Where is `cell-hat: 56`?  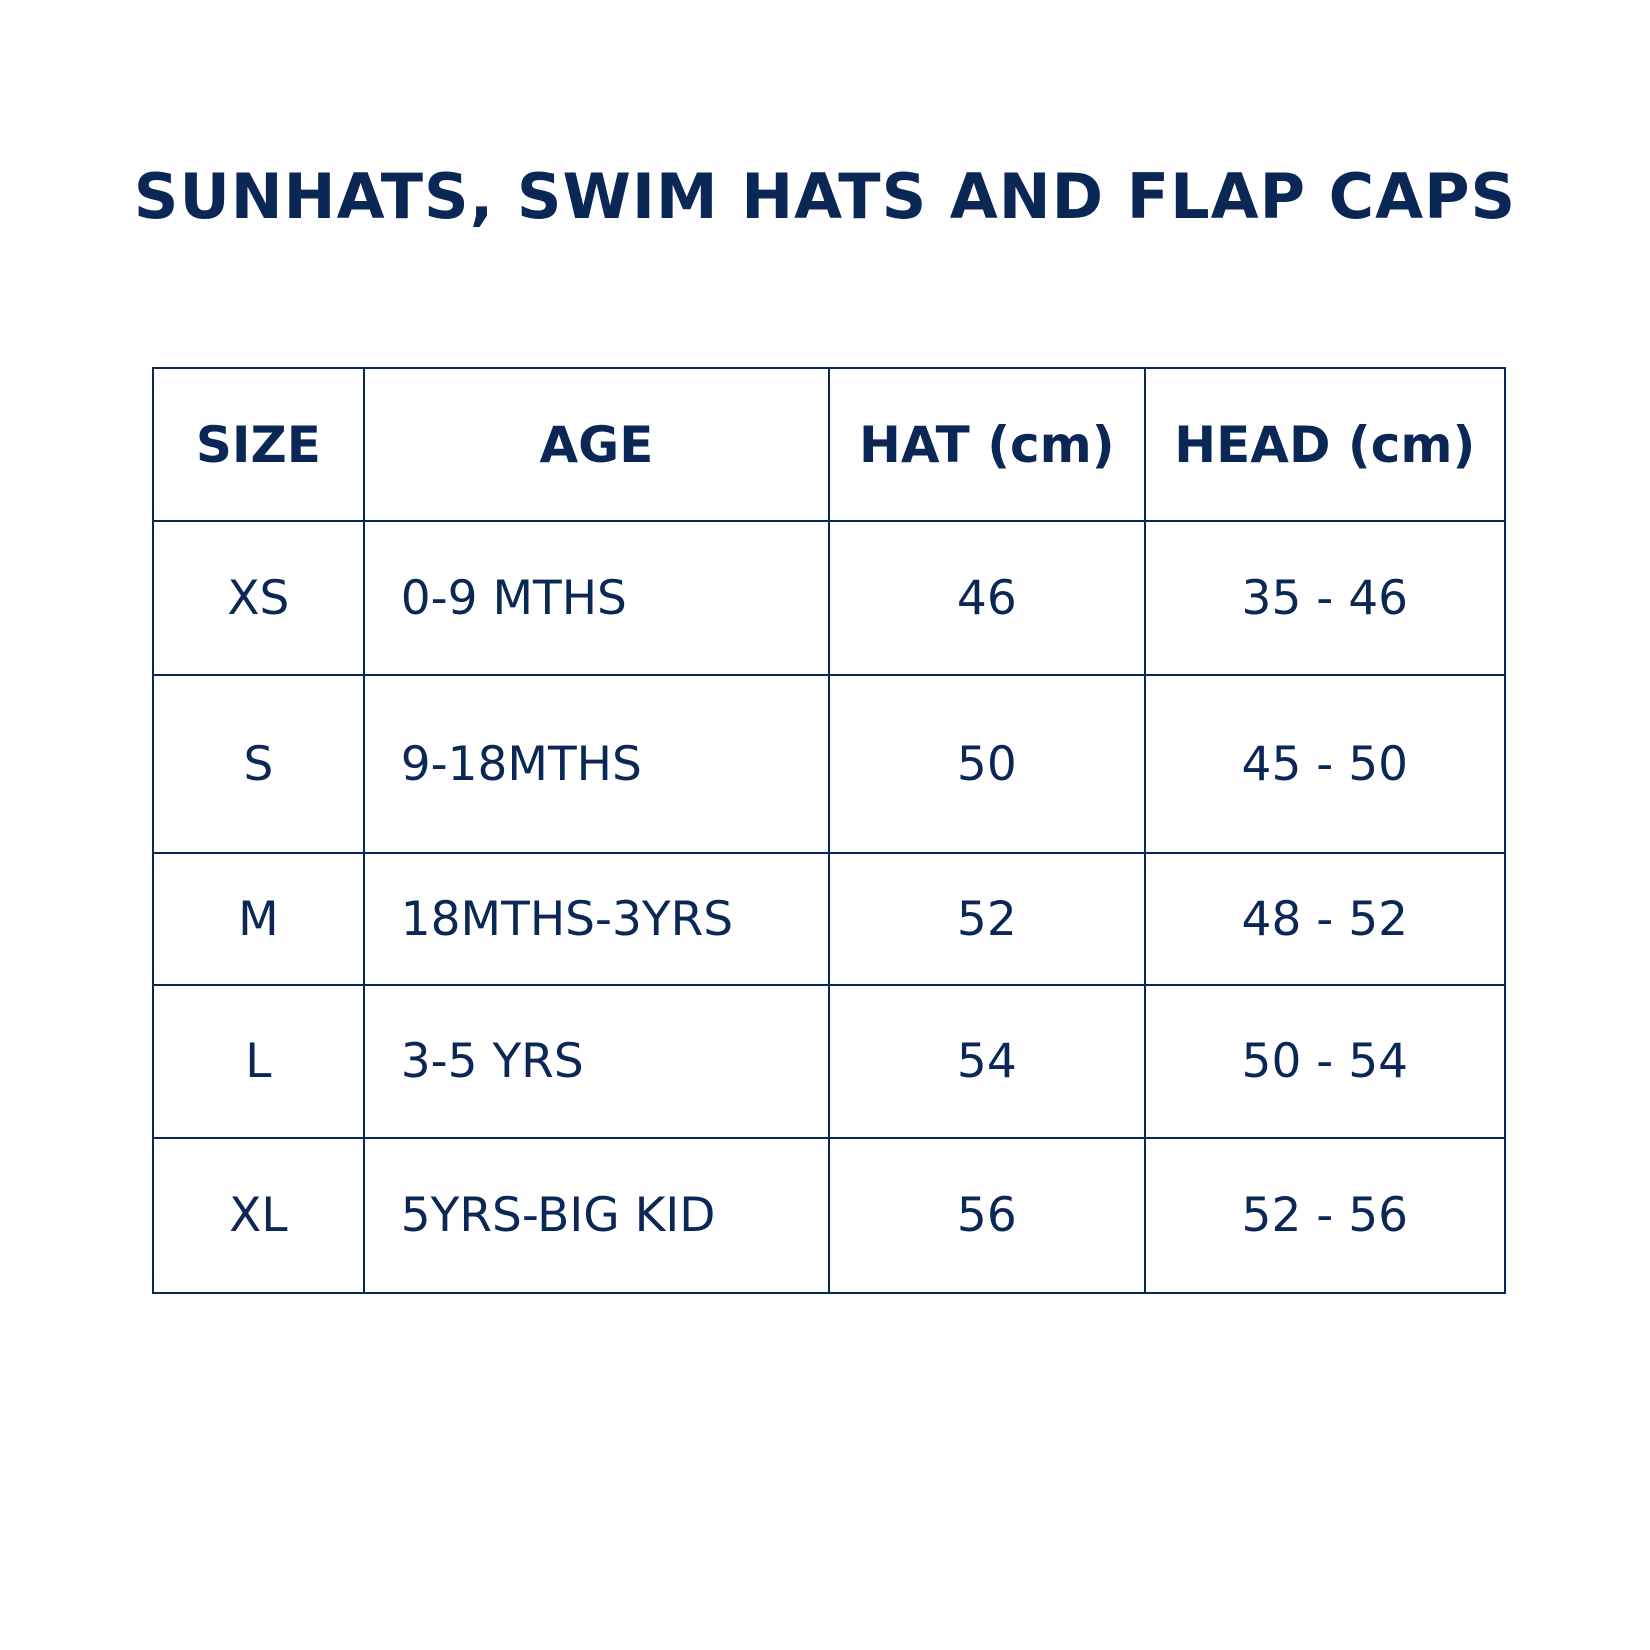
cell-hat: 56 is located at coordinates (987, 1215).